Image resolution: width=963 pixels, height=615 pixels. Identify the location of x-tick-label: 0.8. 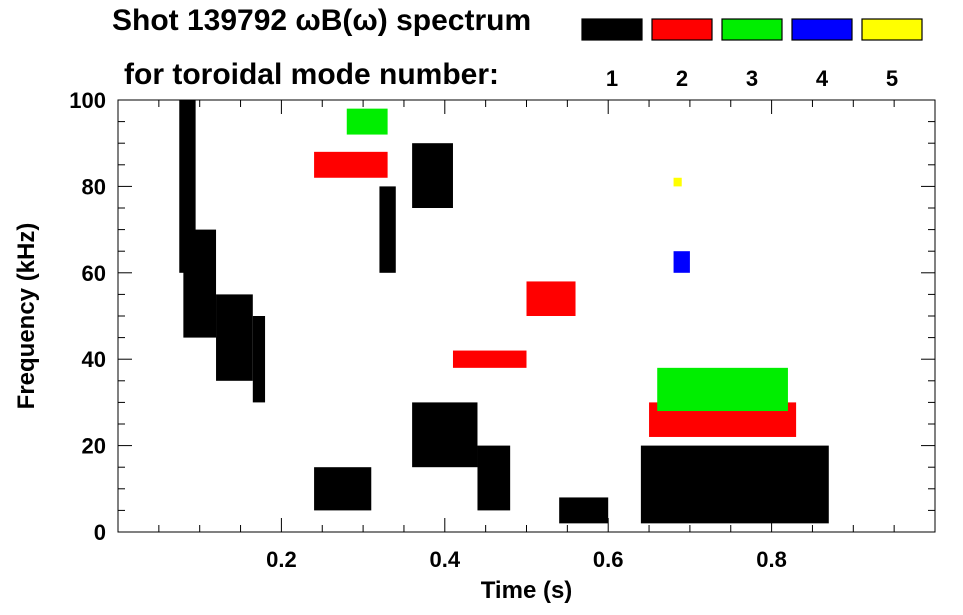
(771, 559).